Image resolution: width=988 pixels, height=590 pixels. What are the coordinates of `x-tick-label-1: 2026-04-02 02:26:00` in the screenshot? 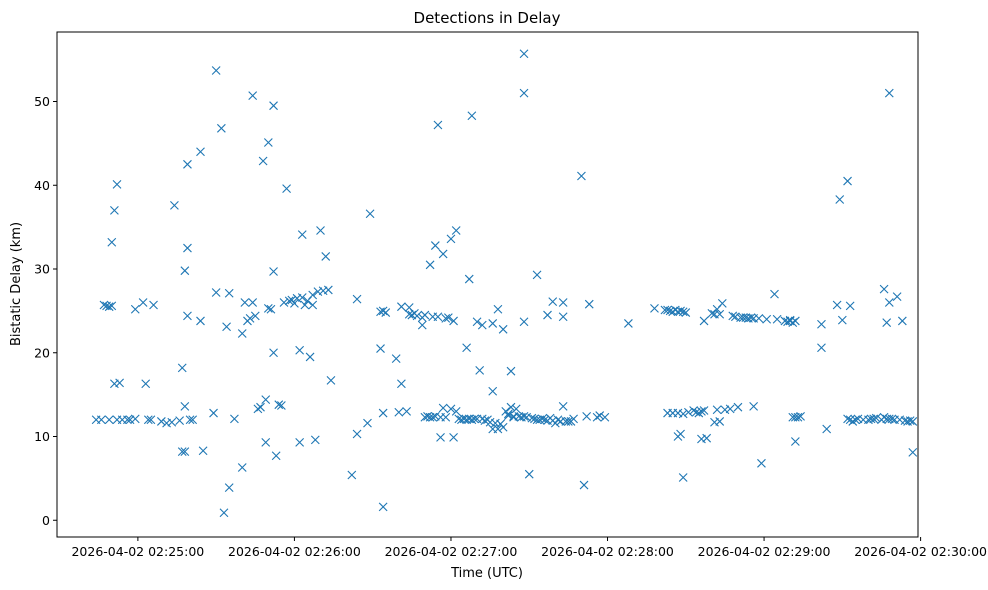 It's located at (294, 551).